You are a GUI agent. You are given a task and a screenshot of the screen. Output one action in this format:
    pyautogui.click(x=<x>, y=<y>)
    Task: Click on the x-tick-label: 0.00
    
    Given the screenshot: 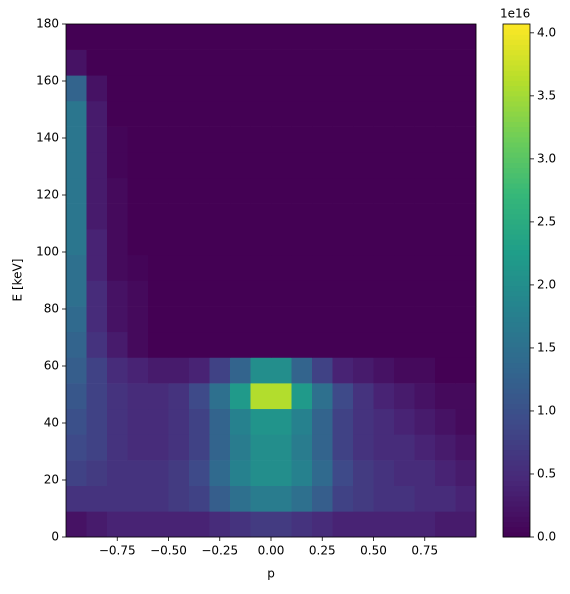 What is the action you would take?
    pyautogui.click(x=271, y=551)
    